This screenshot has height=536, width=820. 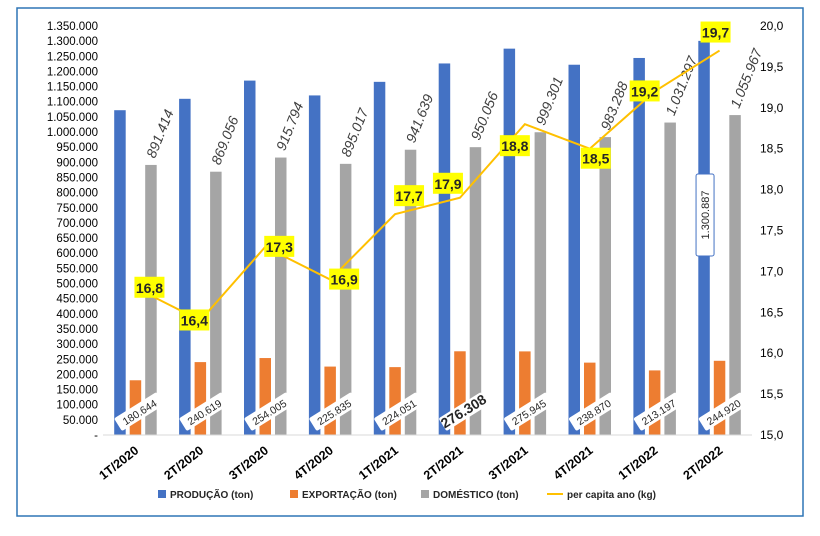 What do you see at coordinates (77, 224) in the screenshot?
I see `y-left-tick-label: 700.000` at bounding box center [77, 224].